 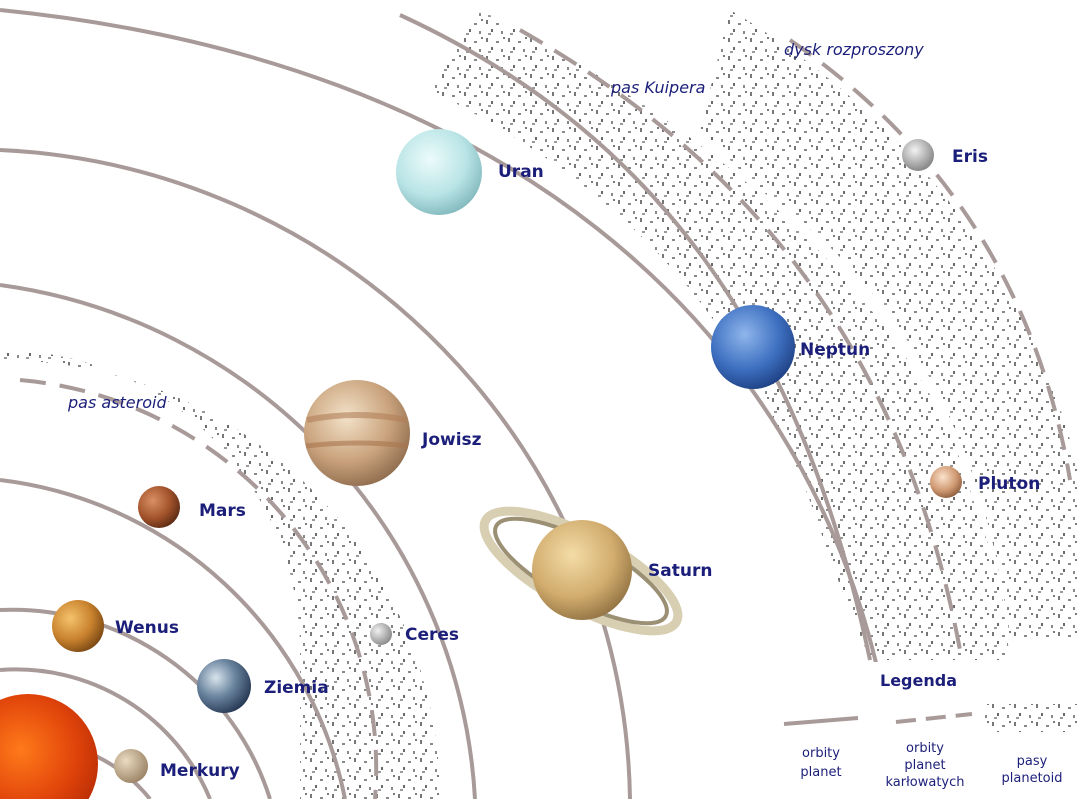 What do you see at coordinates (432, 635) in the screenshot?
I see `label-ceres: Ceres` at bounding box center [432, 635].